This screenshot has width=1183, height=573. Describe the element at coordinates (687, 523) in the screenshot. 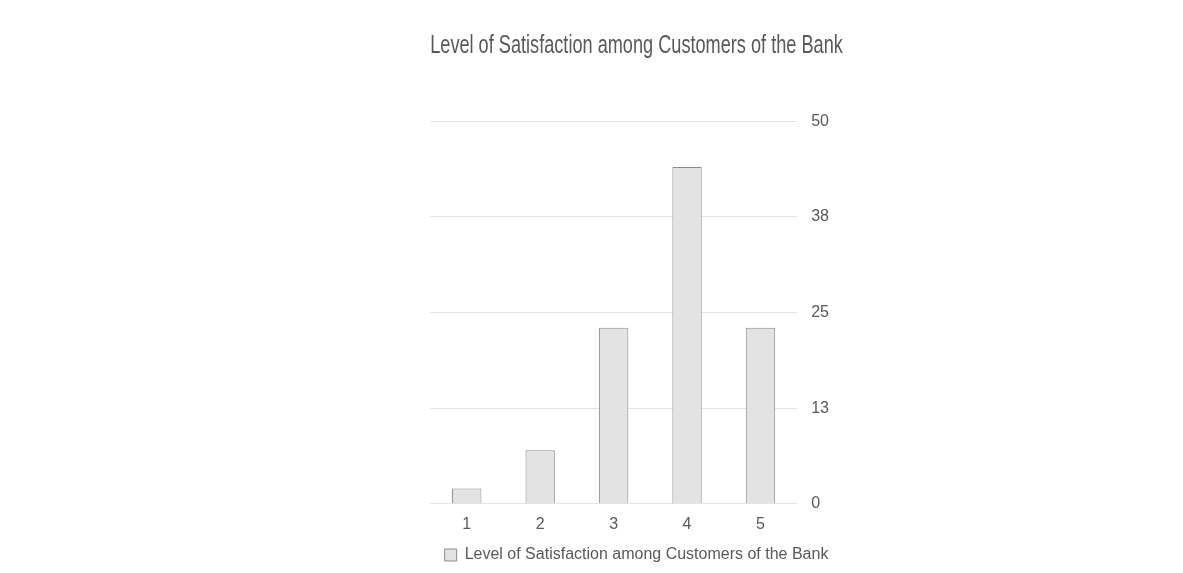

I see `x-tick-label: 4` at that location.